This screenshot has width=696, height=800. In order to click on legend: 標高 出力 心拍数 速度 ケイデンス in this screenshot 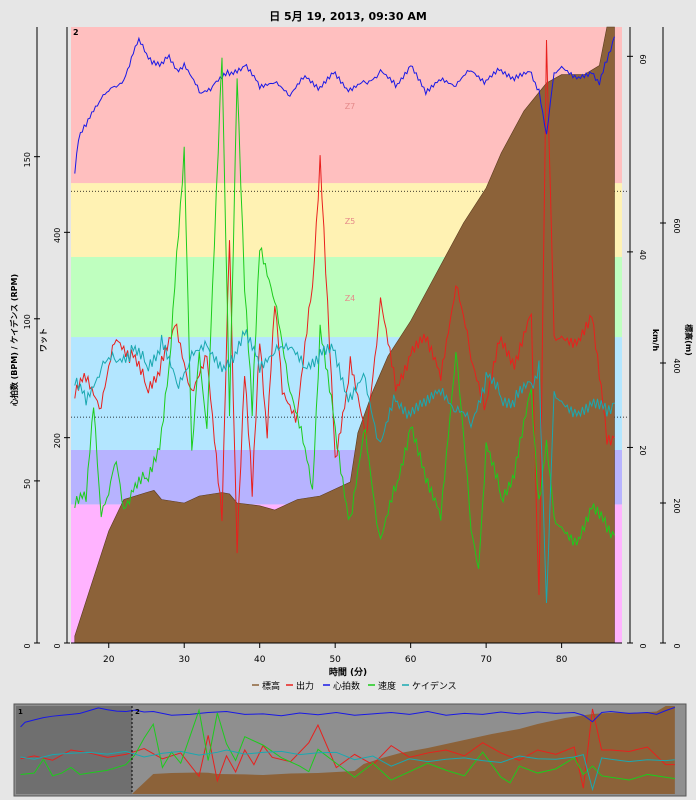, I will do `click(354, 686)`.